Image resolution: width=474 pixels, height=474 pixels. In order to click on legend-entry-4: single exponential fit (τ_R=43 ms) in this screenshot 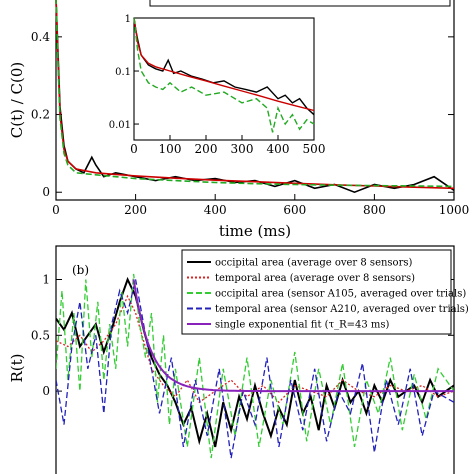, I will do `click(302, 325)`.